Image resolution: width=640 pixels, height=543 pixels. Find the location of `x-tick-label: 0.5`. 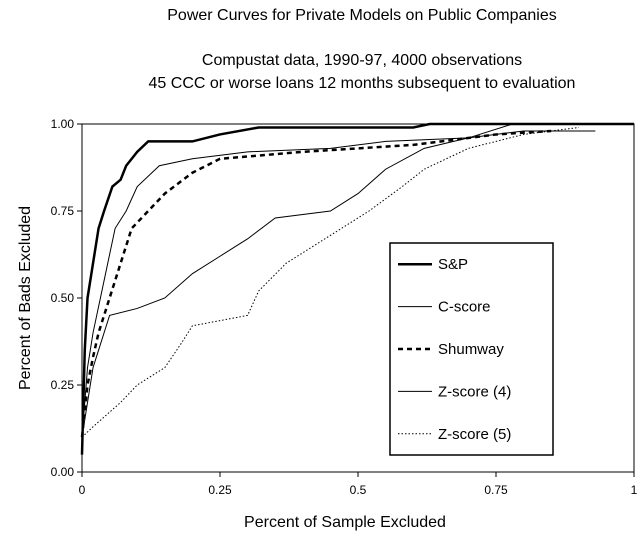

x-tick-label: 0.5 is located at coordinates (358, 490).